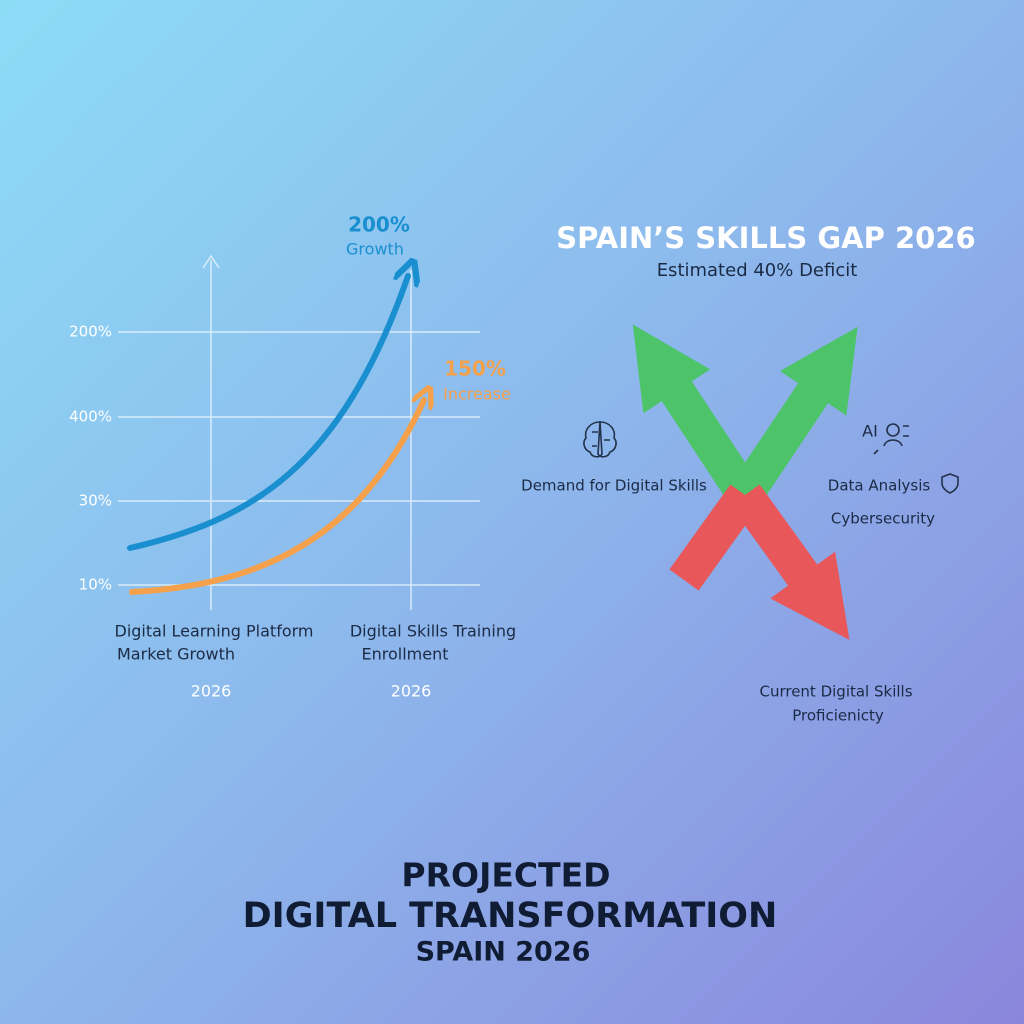  I want to click on brain-icon, so click(600, 439).